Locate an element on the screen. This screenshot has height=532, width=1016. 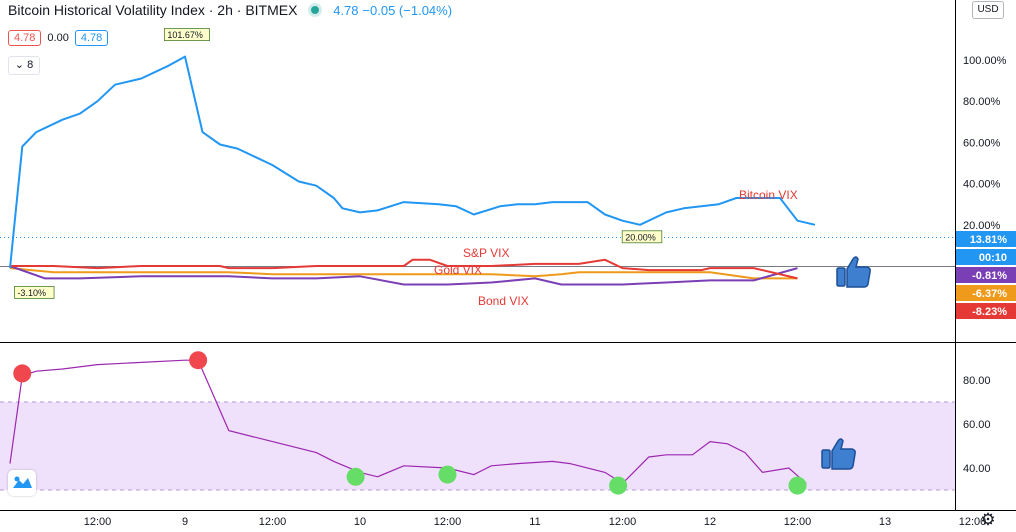
settings-gear-icon: ⚙ is located at coordinates (988, 519).